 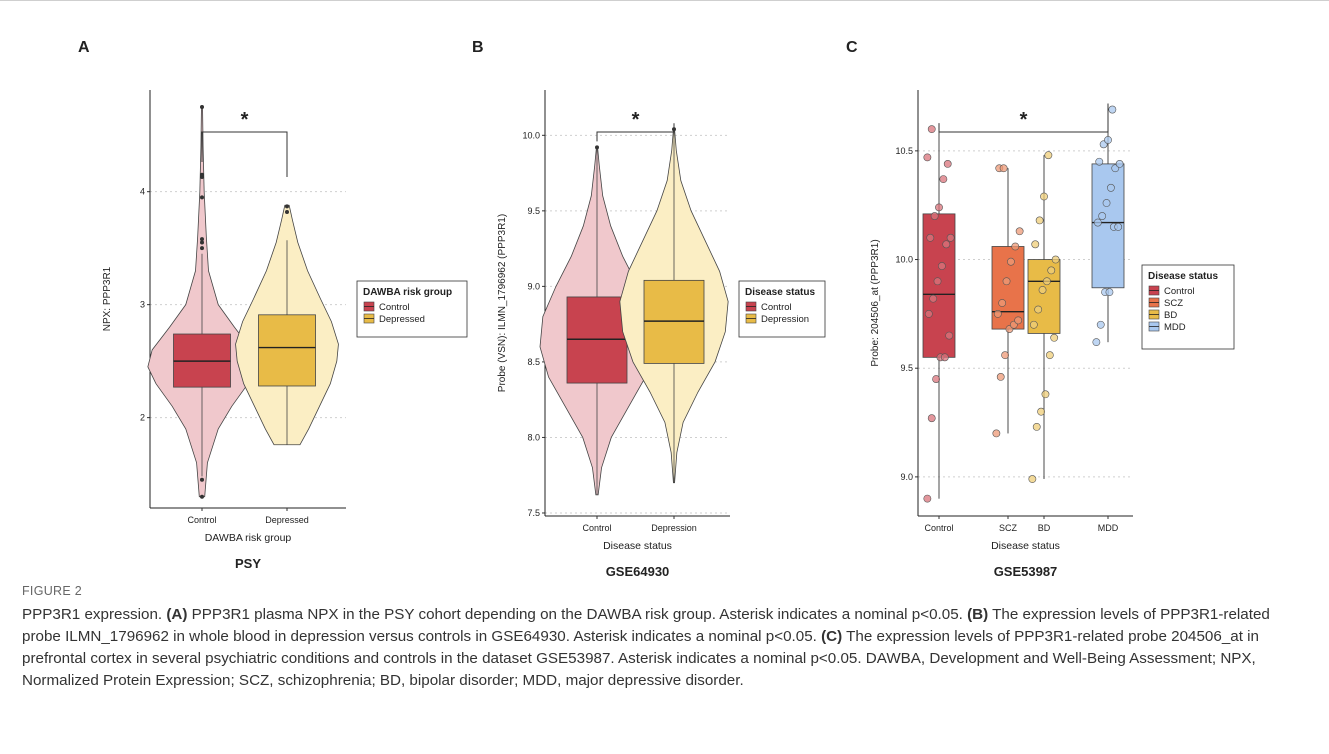 What do you see at coordinates (875, 302) in the screenshot?
I see `y-axis-label: Probe: 204506_at (PPP3R1)` at bounding box center [875, 302].